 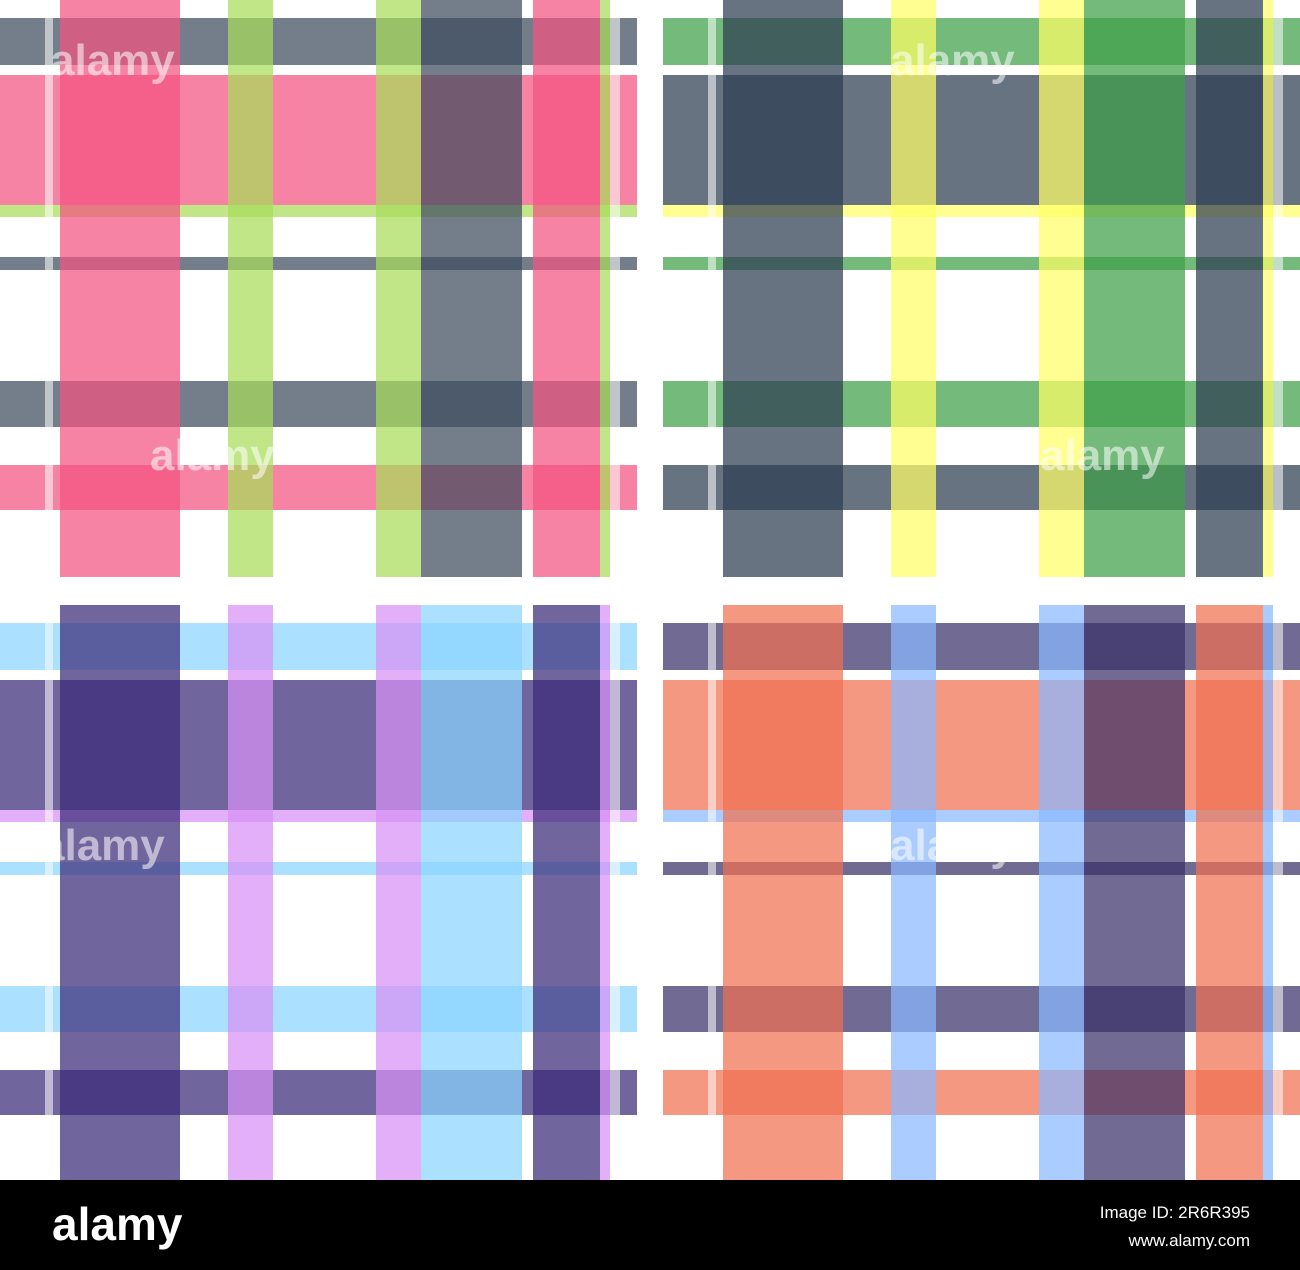 I want to click on image-id: Image ID: 2R6R395, so click(x=1175, y=1212).